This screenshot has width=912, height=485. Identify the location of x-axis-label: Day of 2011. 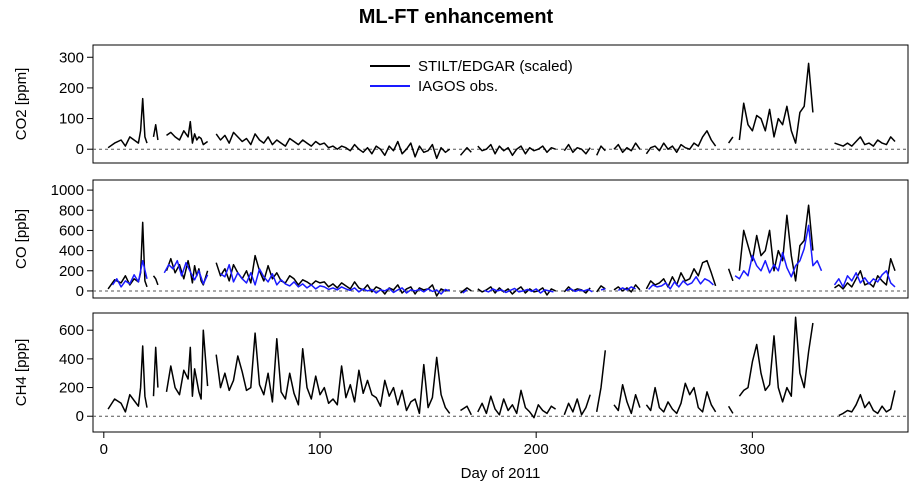
(501, 473).